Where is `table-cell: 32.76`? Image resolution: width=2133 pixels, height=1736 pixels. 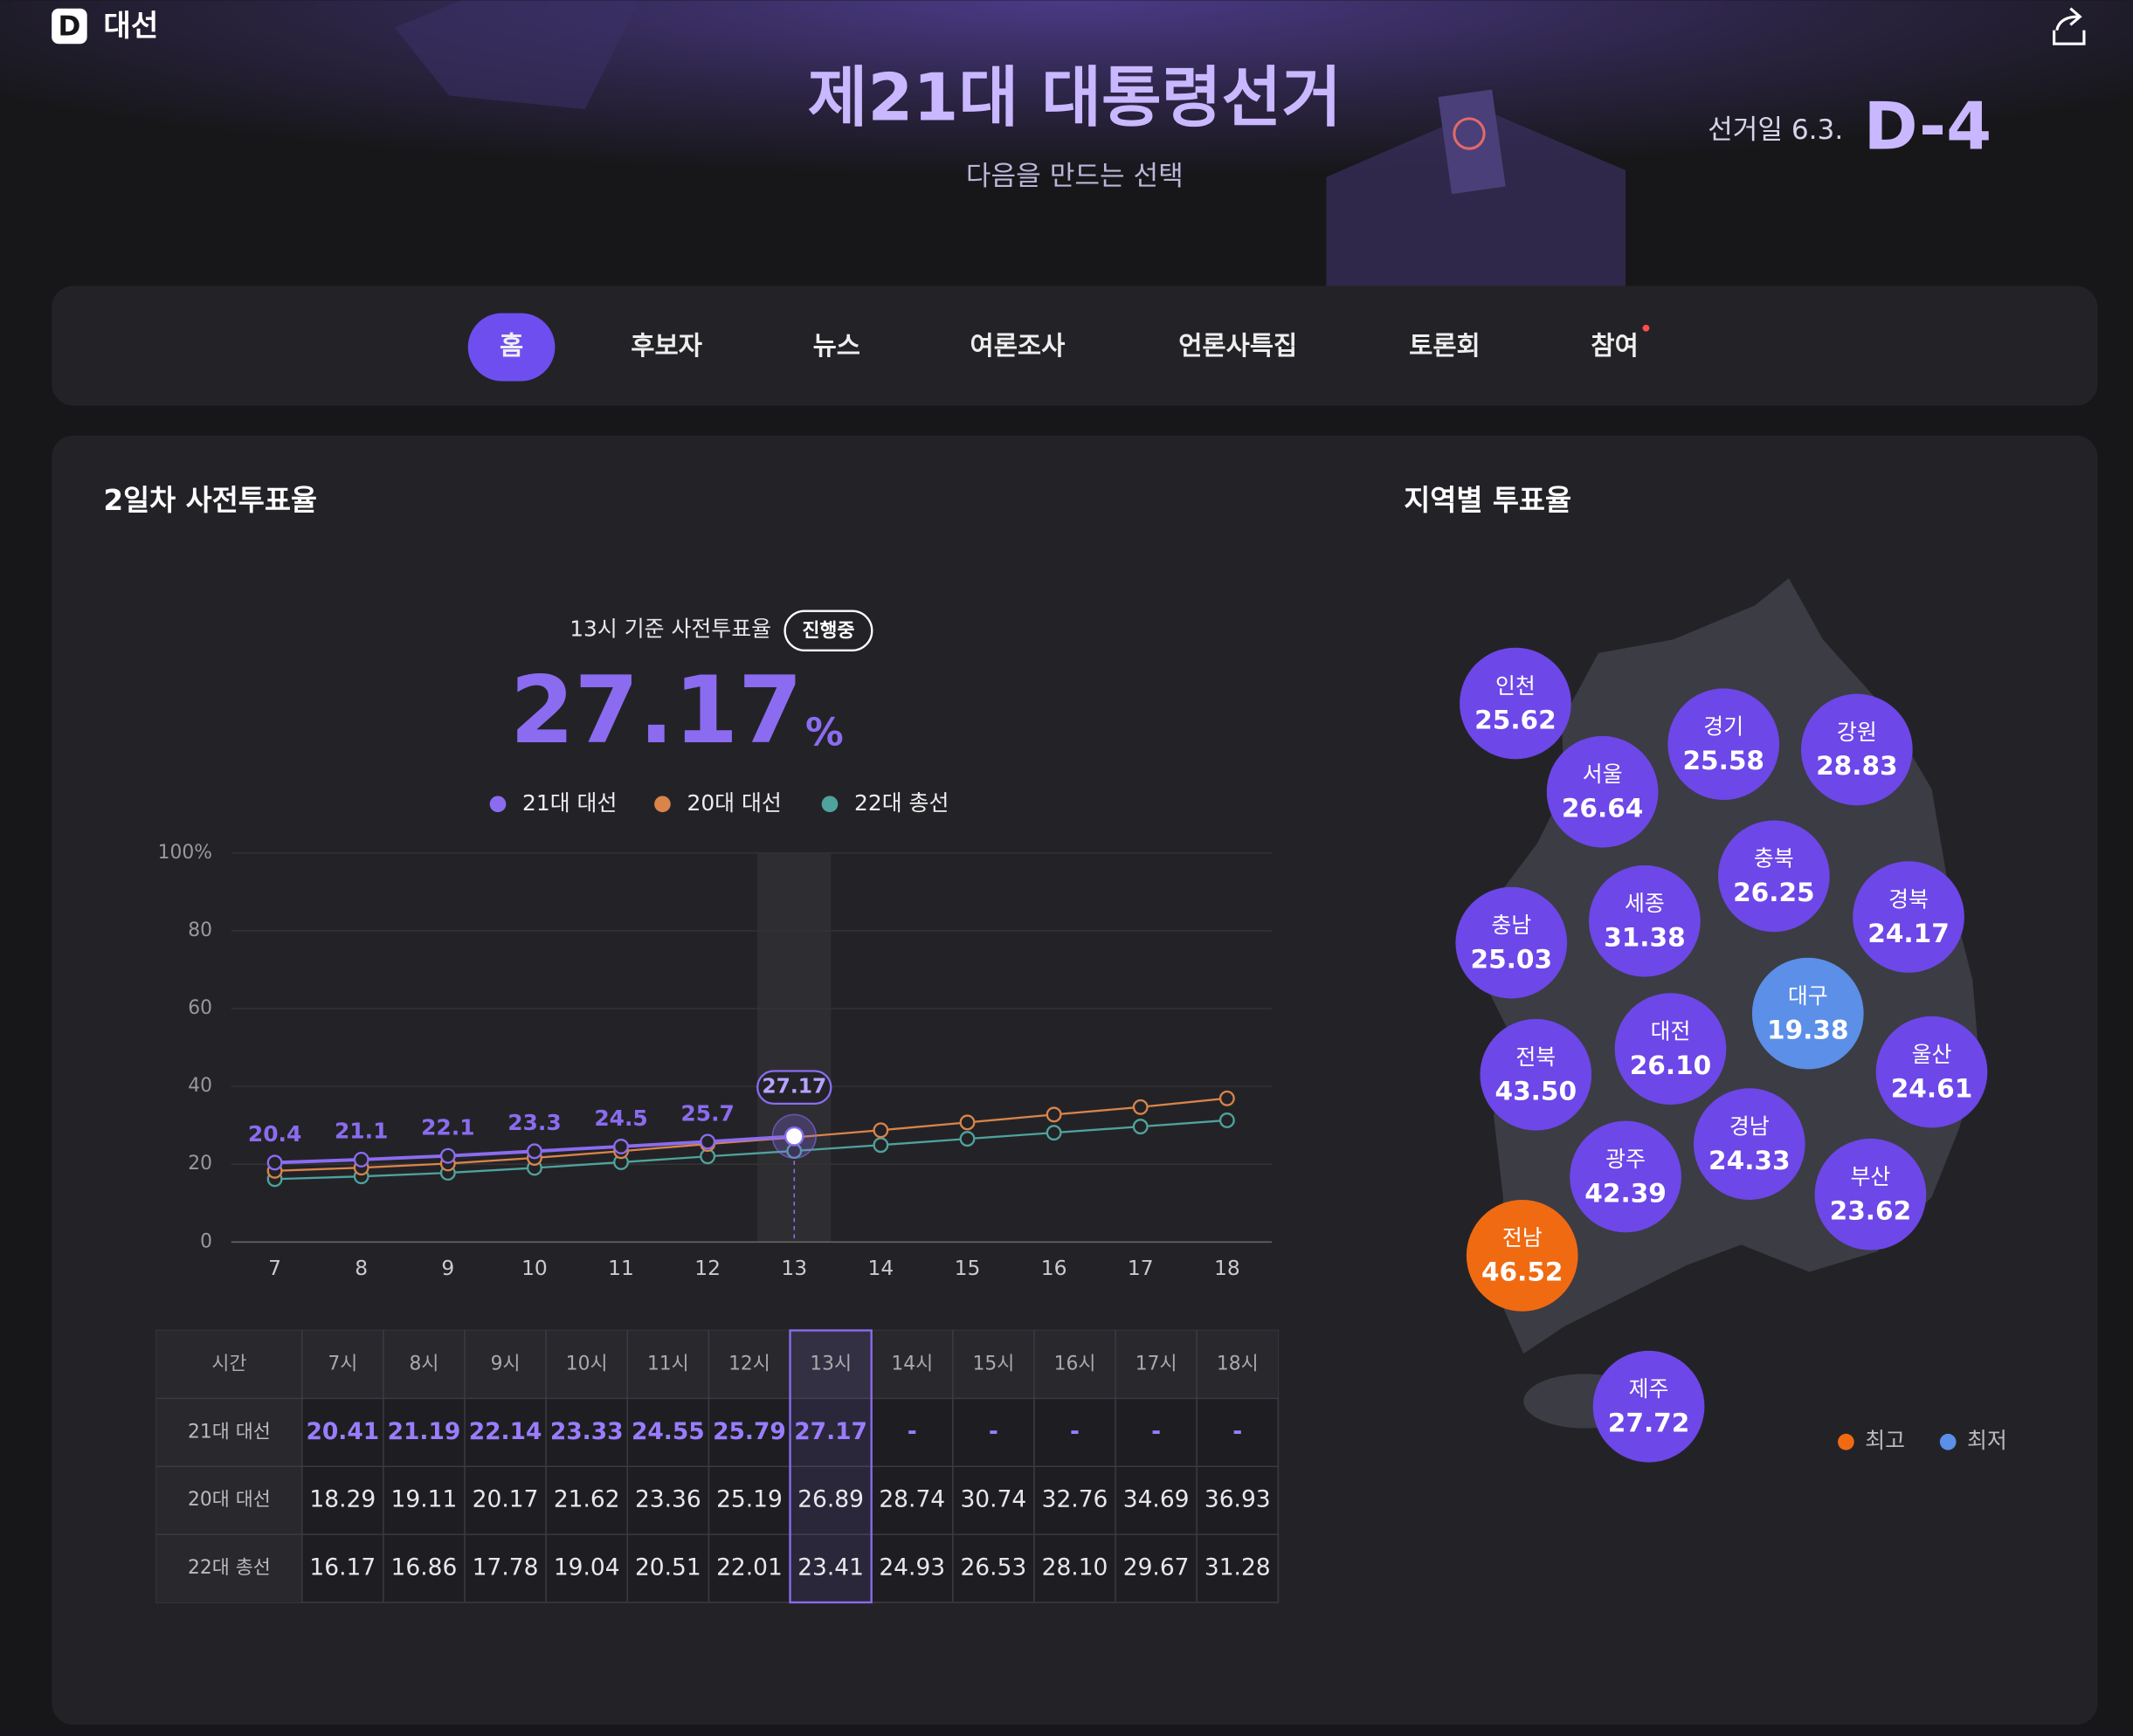 table-cell: 32.76 is located at coordinates (1075, 1499).